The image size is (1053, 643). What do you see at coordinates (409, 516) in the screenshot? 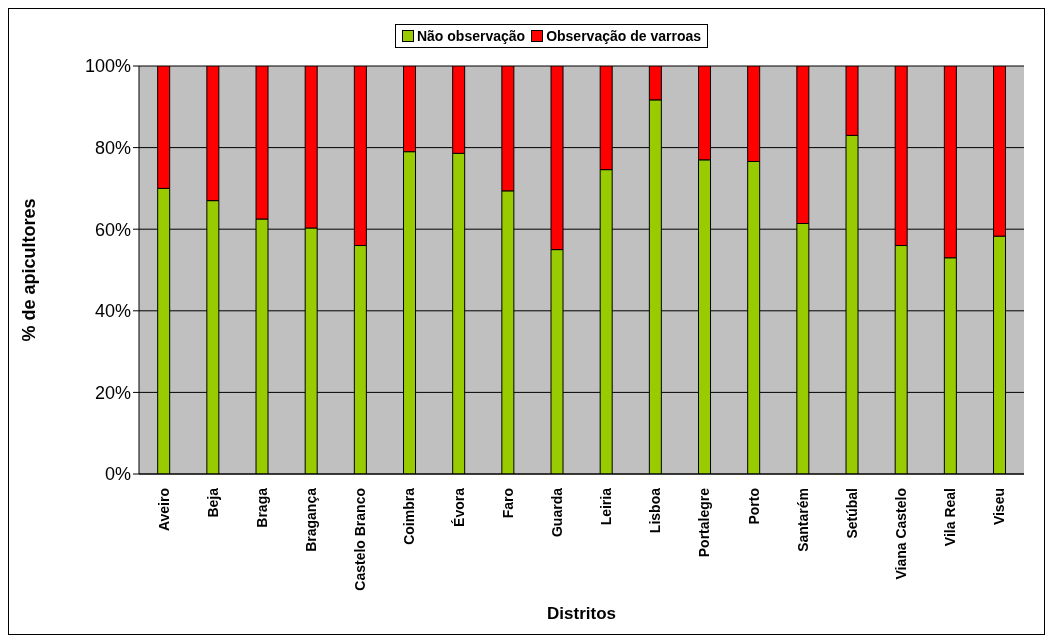
I see `x-tick-label: Coimbra` at bounding box center [409, 516].